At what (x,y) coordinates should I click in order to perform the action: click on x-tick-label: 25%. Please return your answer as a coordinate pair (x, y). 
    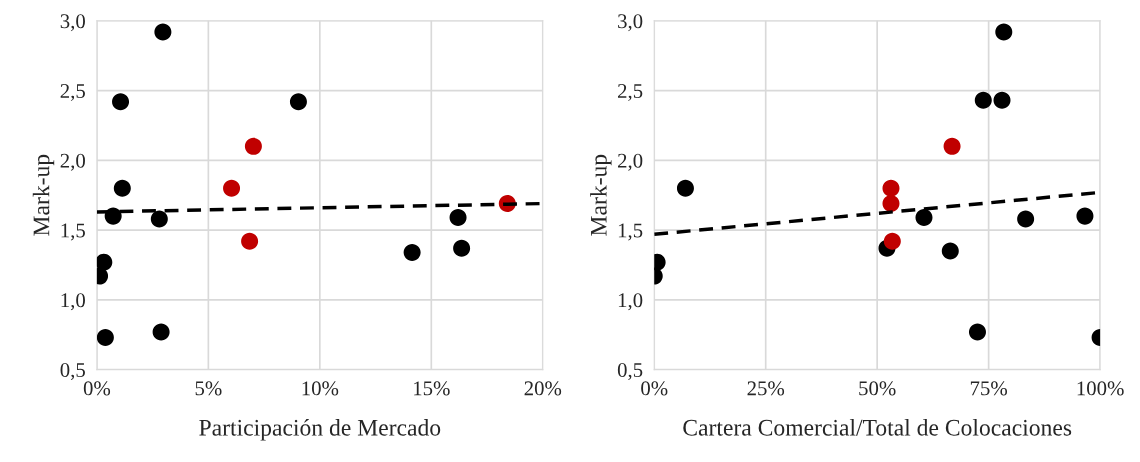
    Looking at the image, I should click on (766, 388).